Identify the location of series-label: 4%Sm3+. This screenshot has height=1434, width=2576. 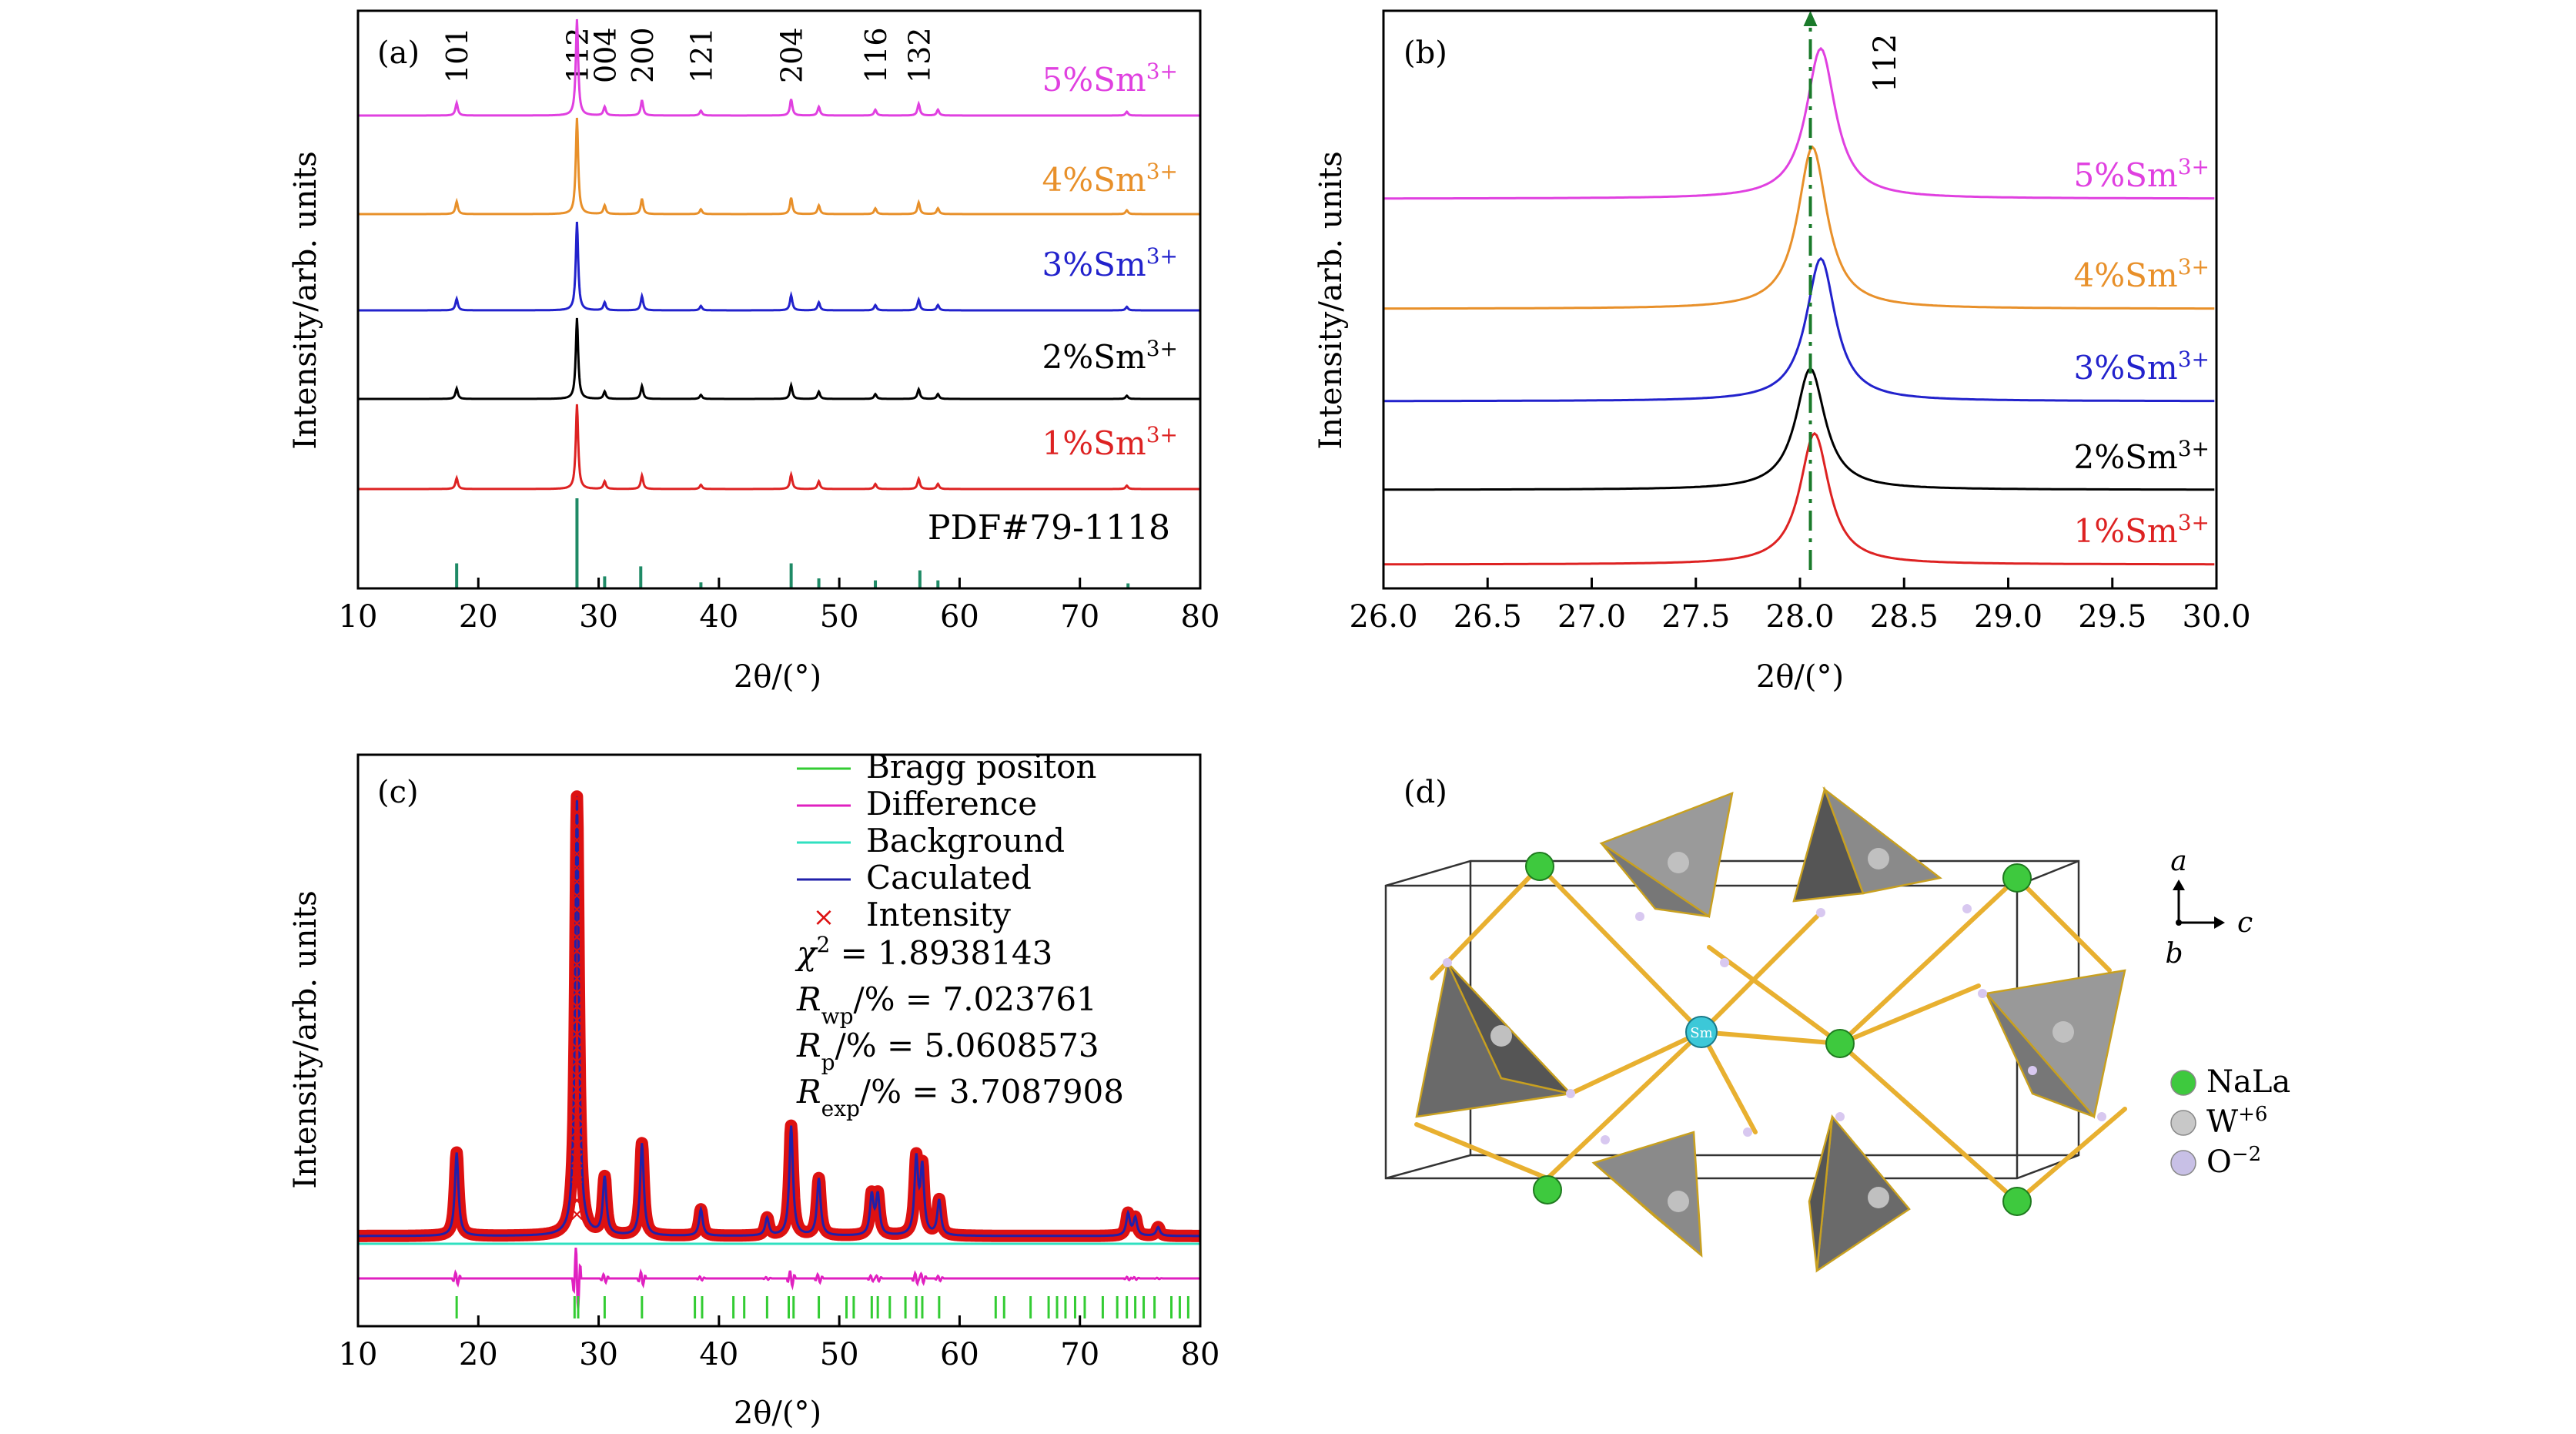
(1110, 179).